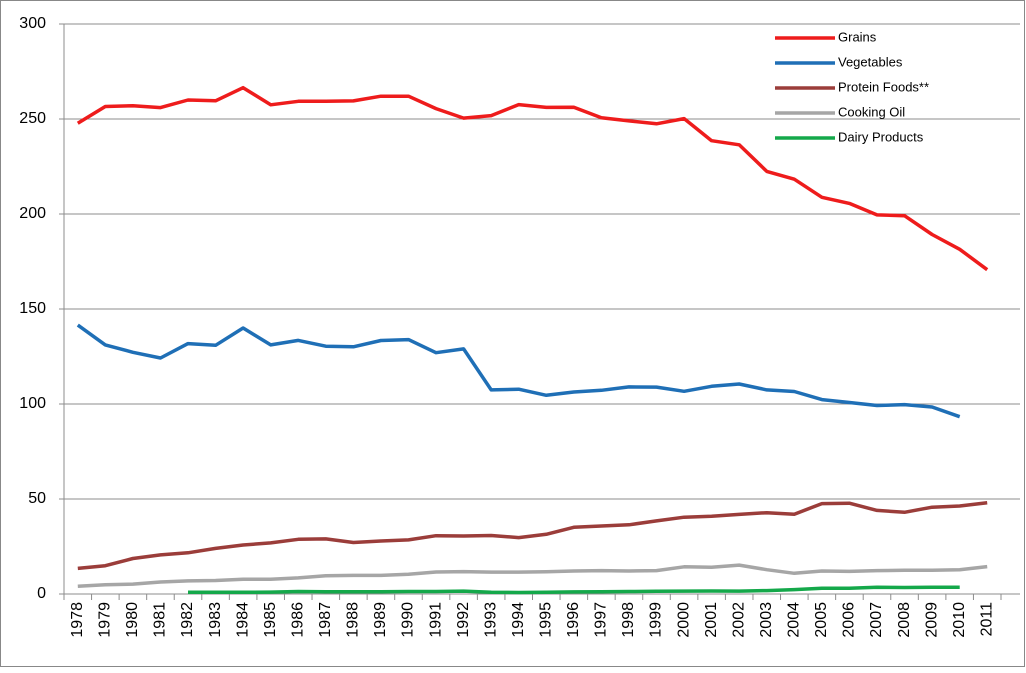 The image size is (1026, 673). I want to click on x-tick-label: 2004, so click(794, 620).